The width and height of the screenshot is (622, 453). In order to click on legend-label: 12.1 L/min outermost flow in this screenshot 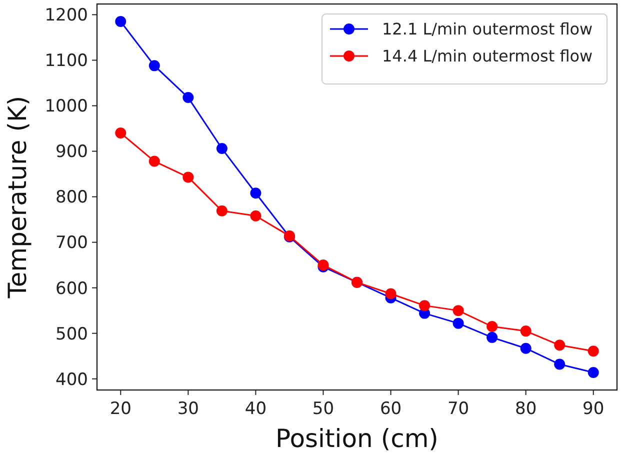, I will do `click(487, 29)`.